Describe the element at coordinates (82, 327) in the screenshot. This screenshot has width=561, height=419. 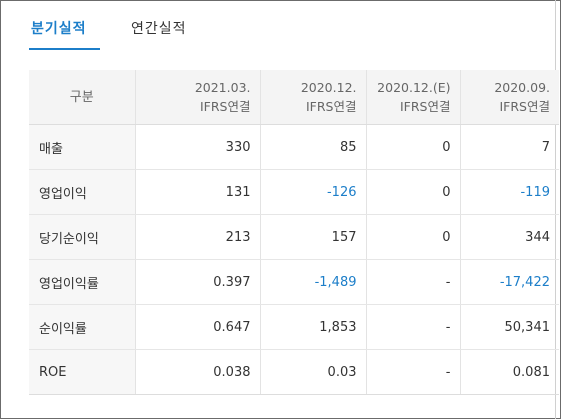
I see `row-label: 순이익률` at that location.